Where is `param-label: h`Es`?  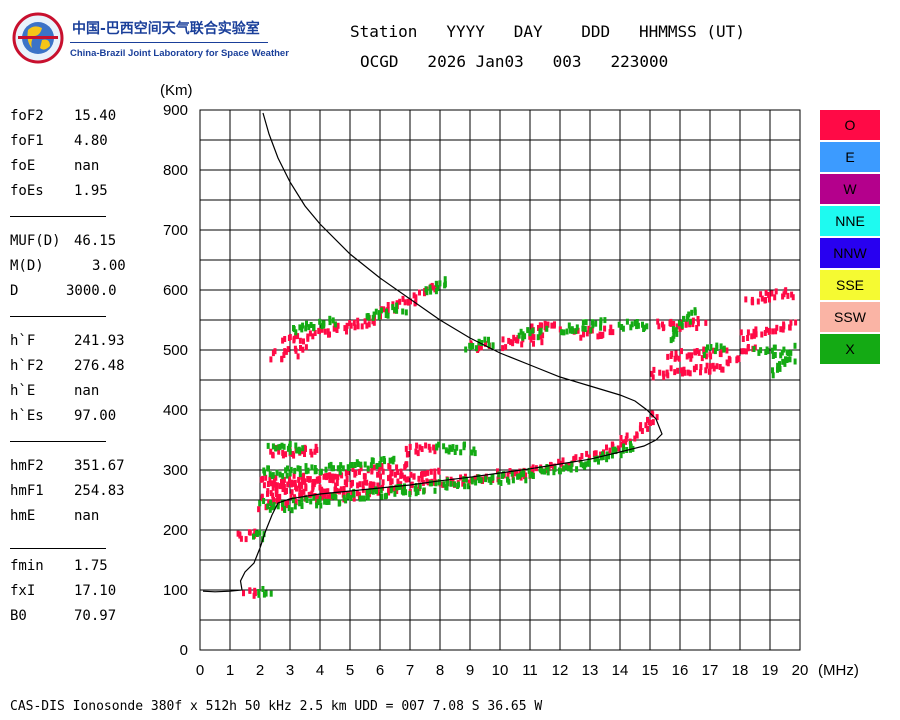
param-label: h`Es is located at coordinates (27, 416).